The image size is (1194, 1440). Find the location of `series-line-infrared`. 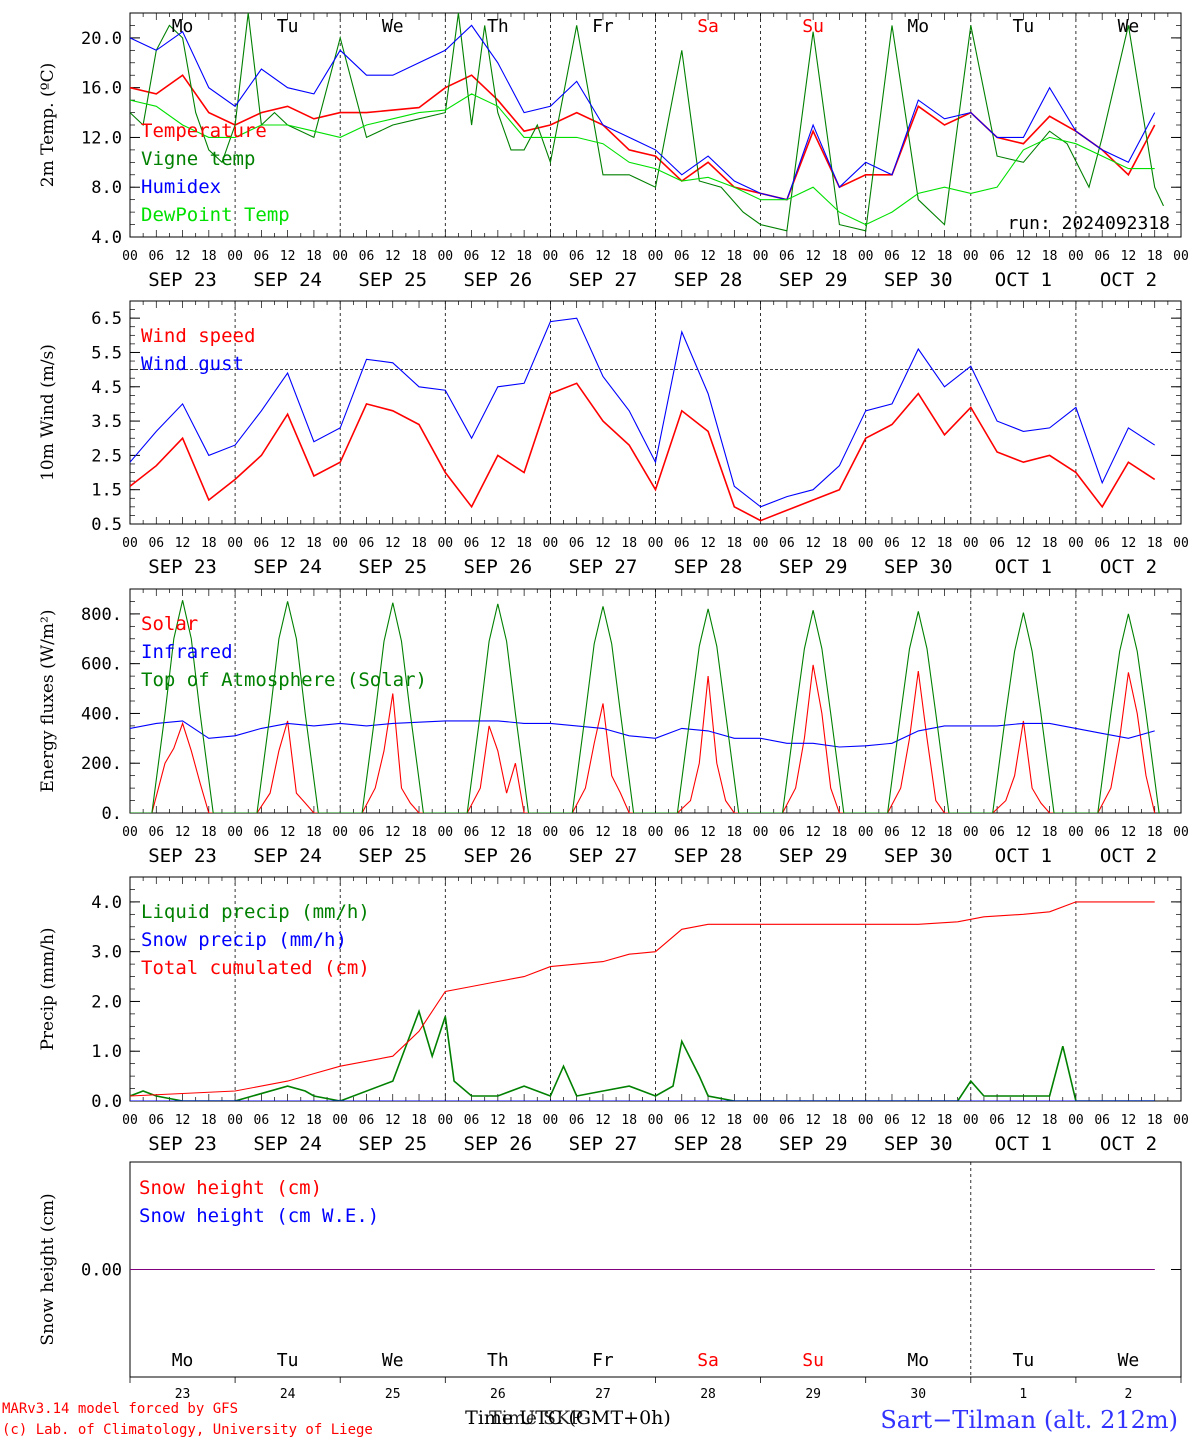

series-line-infrared is located at coordinates (642, 734).